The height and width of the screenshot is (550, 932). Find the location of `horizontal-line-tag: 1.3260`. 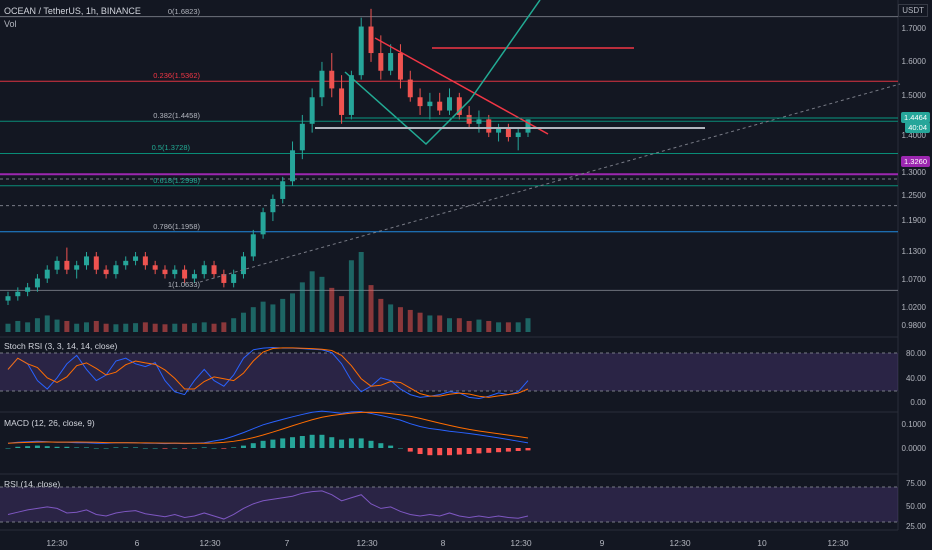

horizontal-line-tag: 1.3260 is located at coordinates (915, 161).